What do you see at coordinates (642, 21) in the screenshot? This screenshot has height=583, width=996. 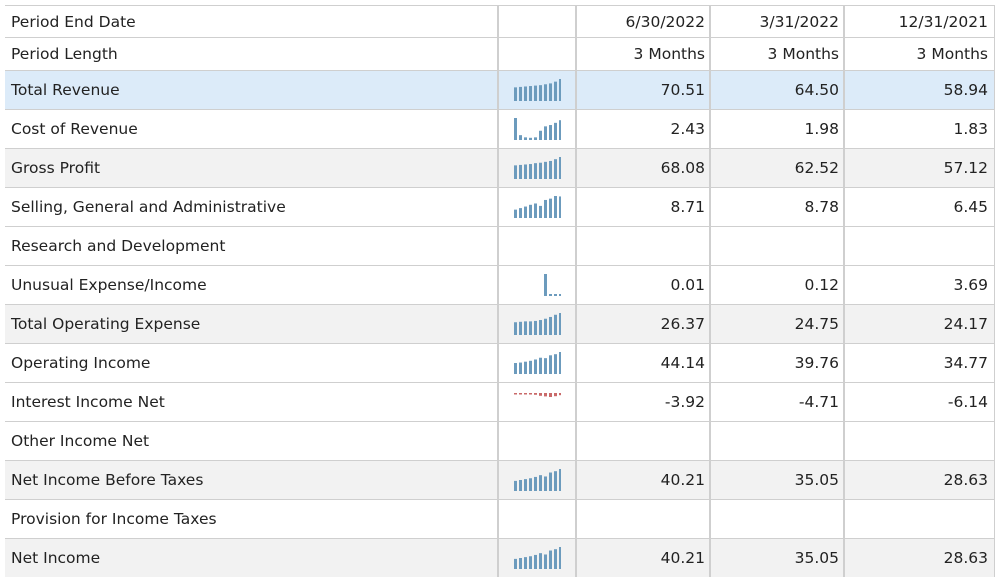 I see `period-end-date-1: 6/30/2022` at bounding box center [642, 21].